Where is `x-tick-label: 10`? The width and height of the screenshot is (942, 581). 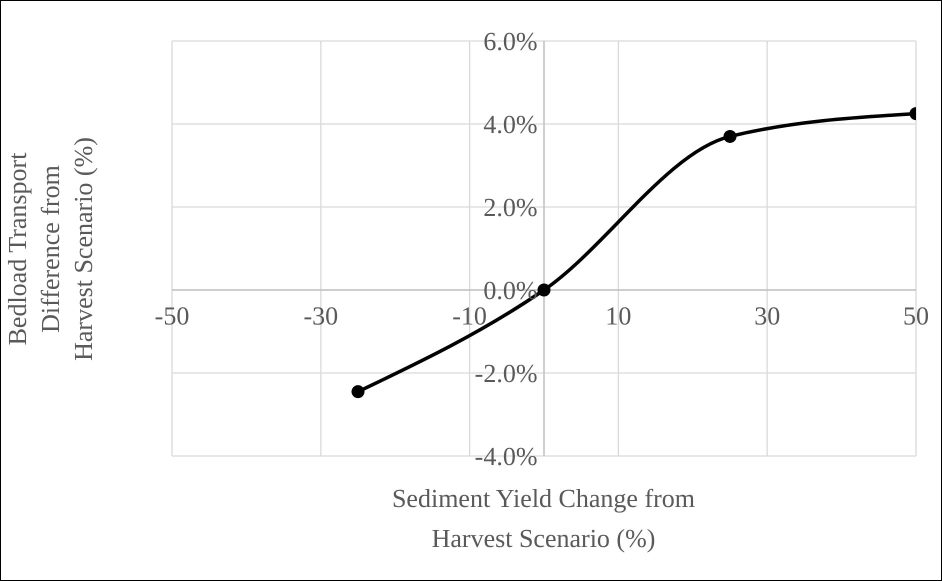
x-tick-label: 10 is located at coordinates (618, 316).